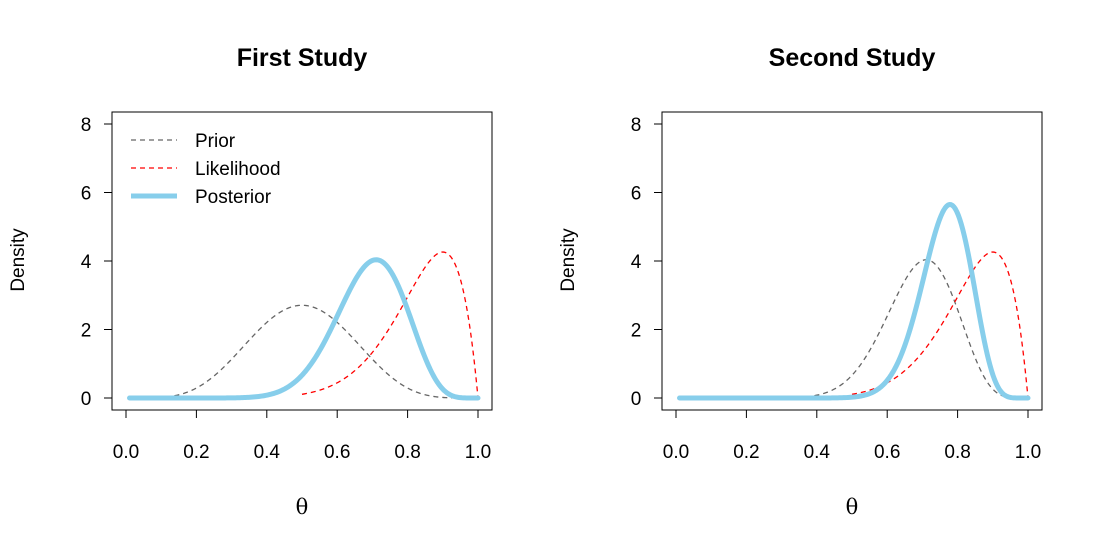  What do you see at coordinates (302, 58) in the screenshot?
I see `chart-title: First Study` at bounding box center [302, 58].